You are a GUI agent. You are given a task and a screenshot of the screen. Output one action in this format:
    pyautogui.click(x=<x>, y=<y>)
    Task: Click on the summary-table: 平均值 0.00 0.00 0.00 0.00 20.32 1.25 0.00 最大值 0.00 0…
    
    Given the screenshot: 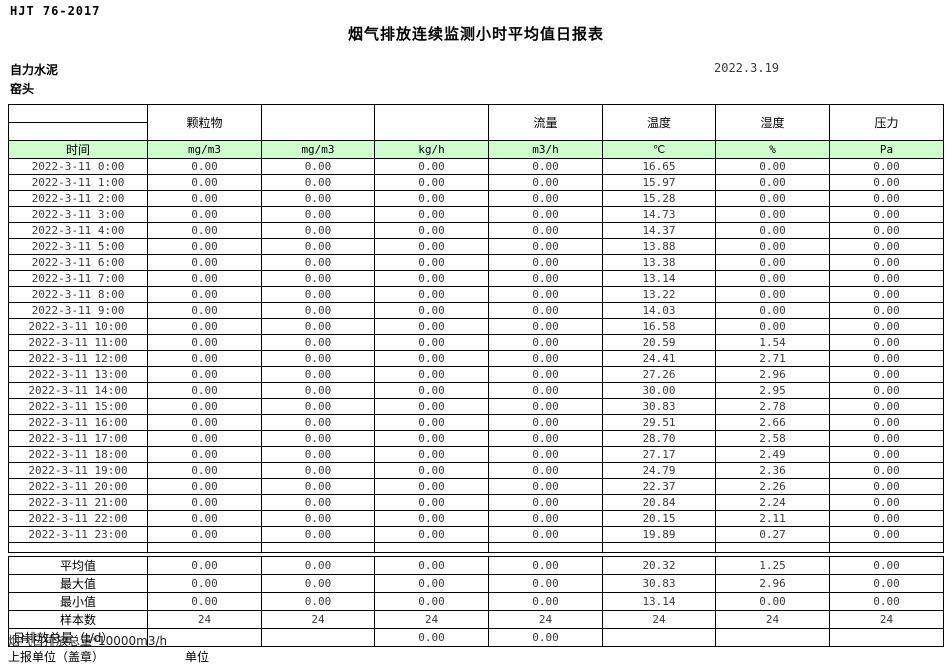 What is the action you would take?
    pyautogui.click(x=476, y=601)
    